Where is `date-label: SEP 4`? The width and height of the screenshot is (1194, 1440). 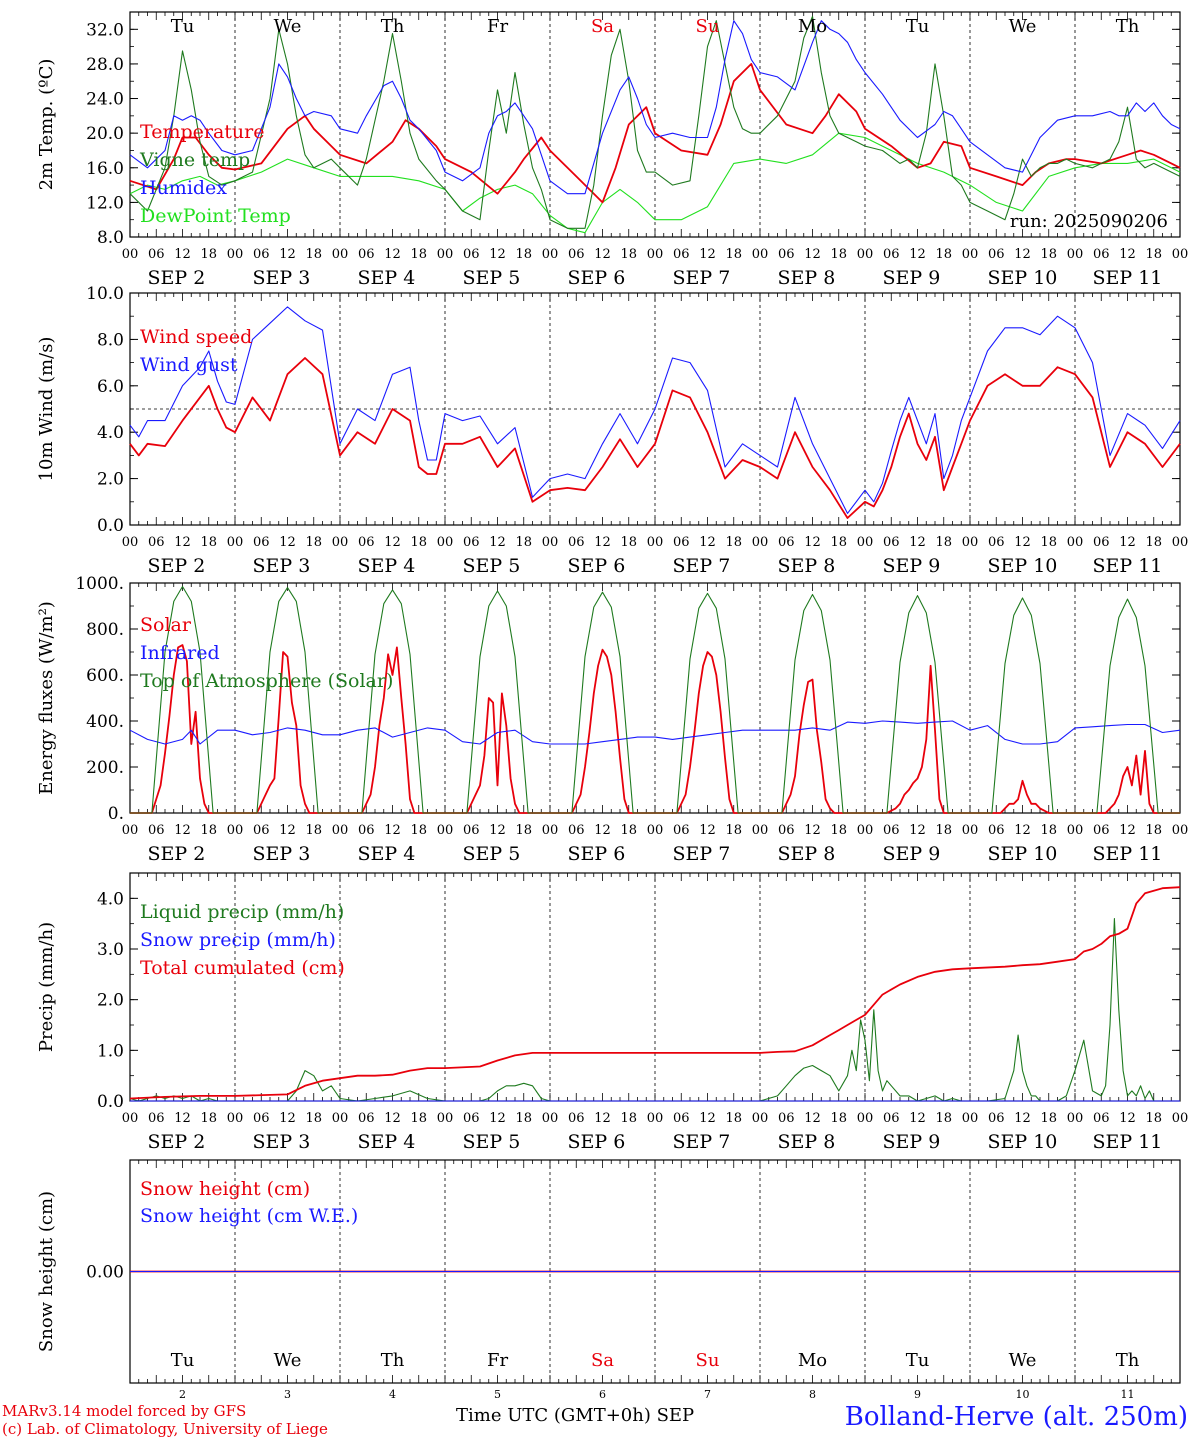 date-label: SEP 4 is located at coordinates (387, 1142).